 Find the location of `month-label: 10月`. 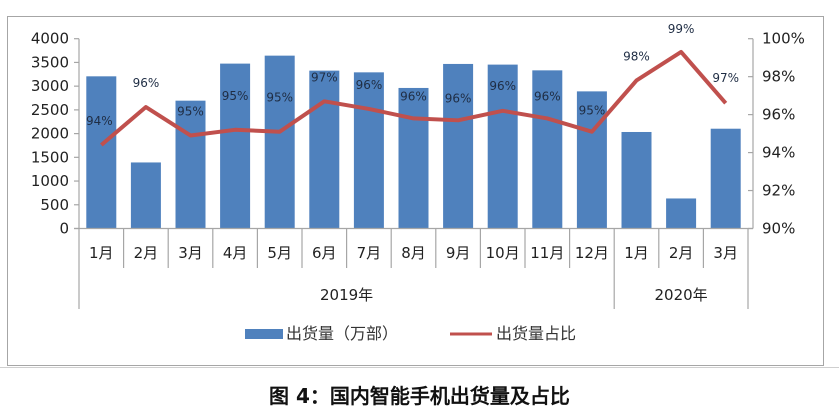

month-label: 10月 is located at coordinates (503, 253).